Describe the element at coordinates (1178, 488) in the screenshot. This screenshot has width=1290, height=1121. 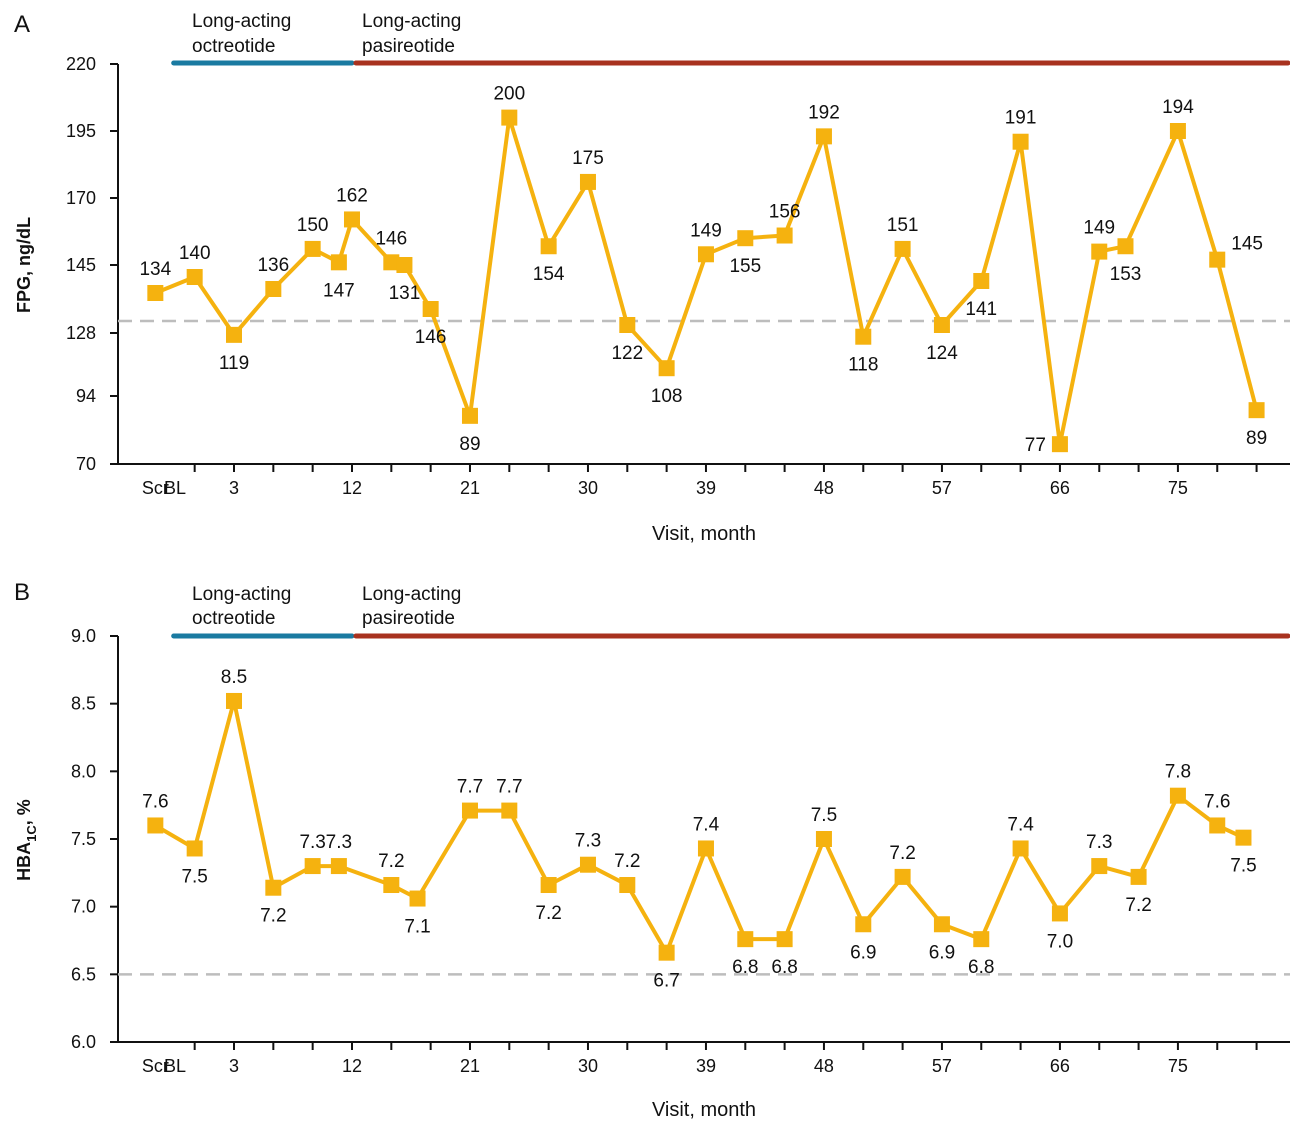
I see `x-tick-label: 75` at that location.